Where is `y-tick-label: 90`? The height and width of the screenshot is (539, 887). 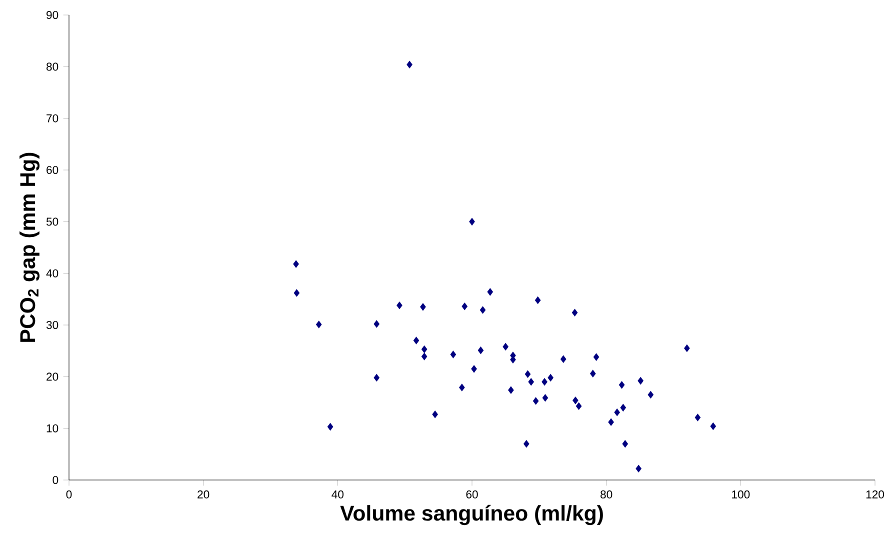
y-tick-label: 90 is located at coordinates (52, 15).